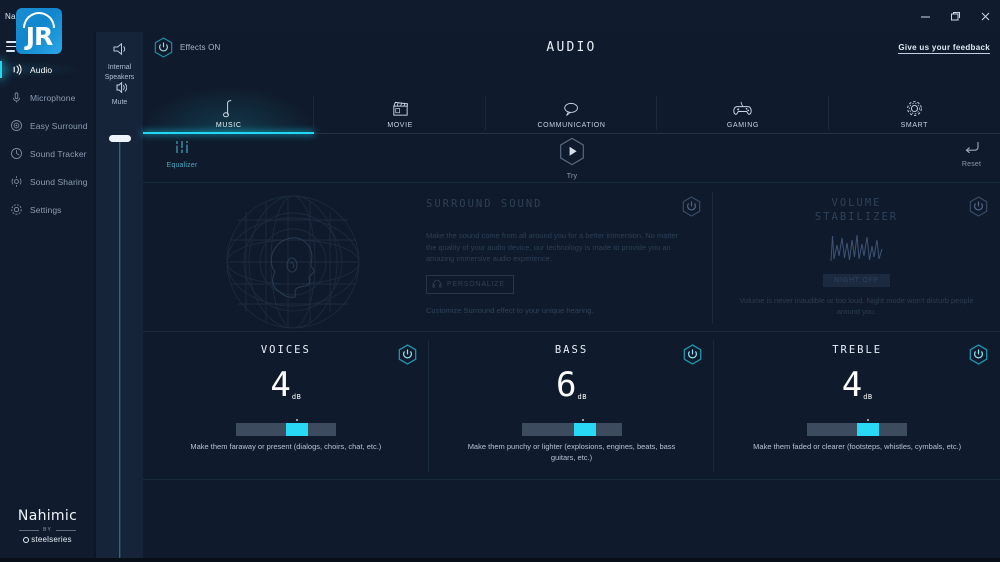 This screenshot has width=1000, height=562. I want to click on output-device-line2: Speakers, so click(119, 77).